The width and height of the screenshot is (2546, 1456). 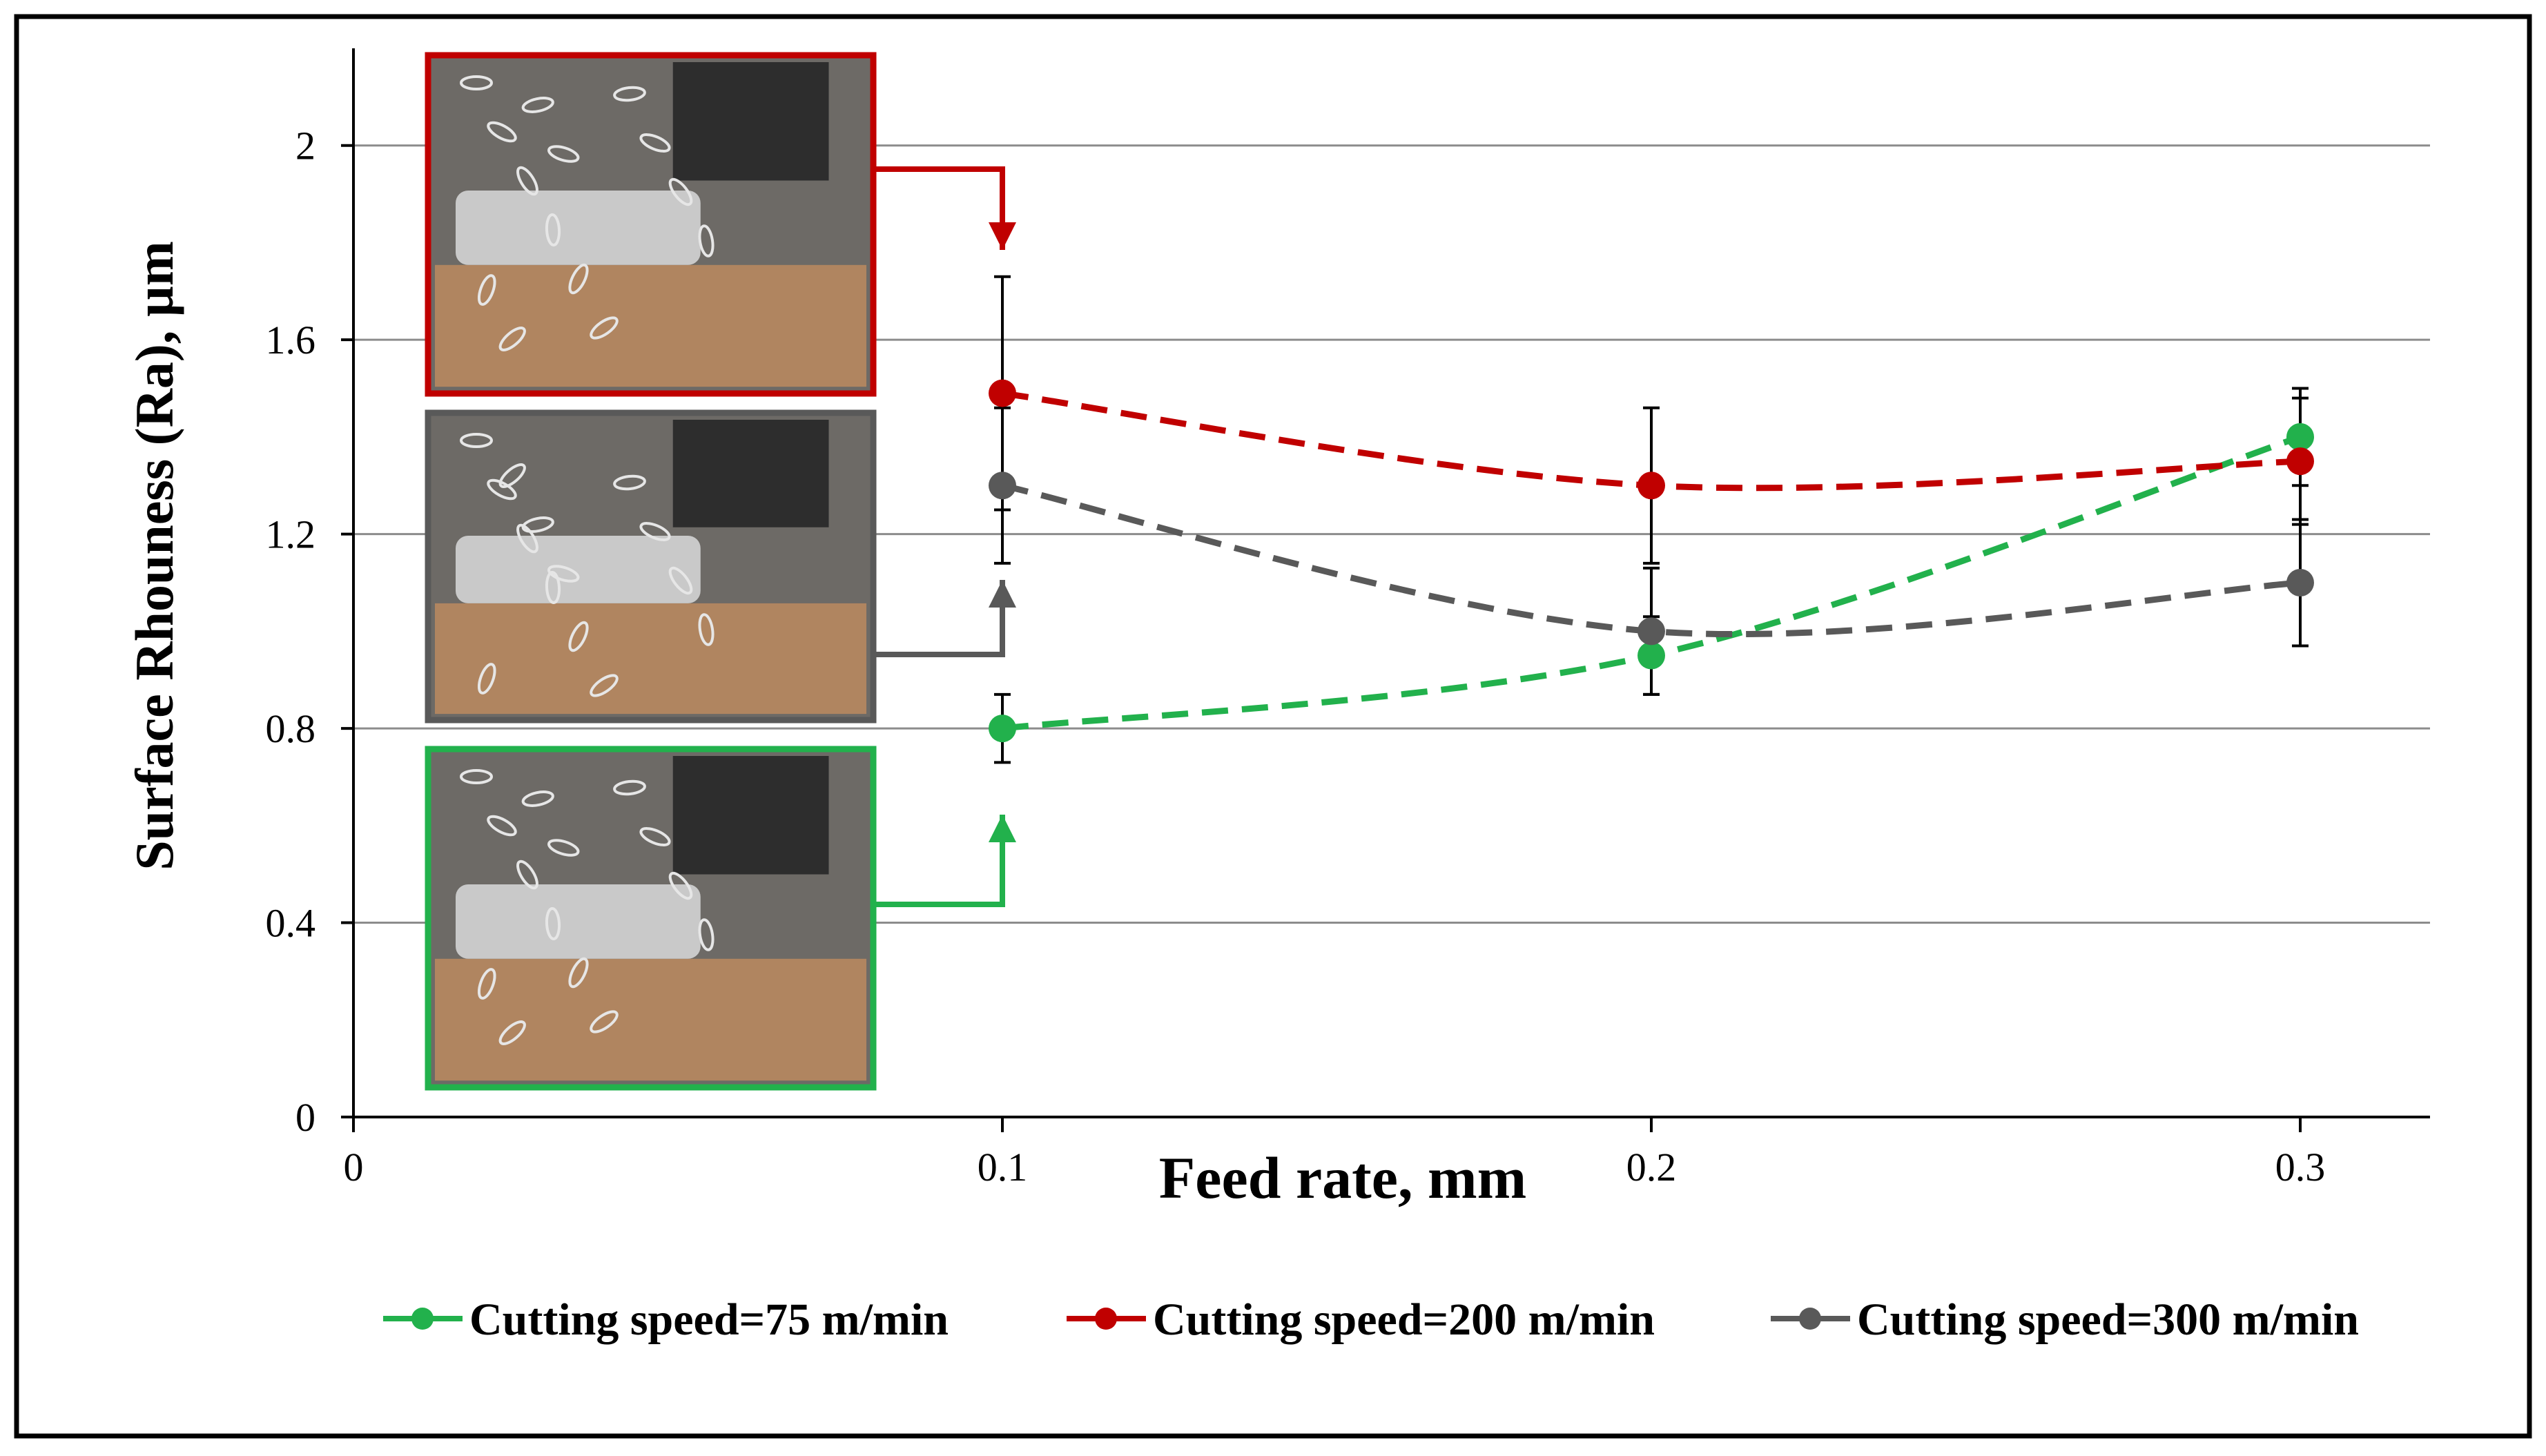 What do you see at coordinates (1003, 1167) in the screenshot?
I see `x-tick-label: 0.1` at bounding box center [1003, 1167].